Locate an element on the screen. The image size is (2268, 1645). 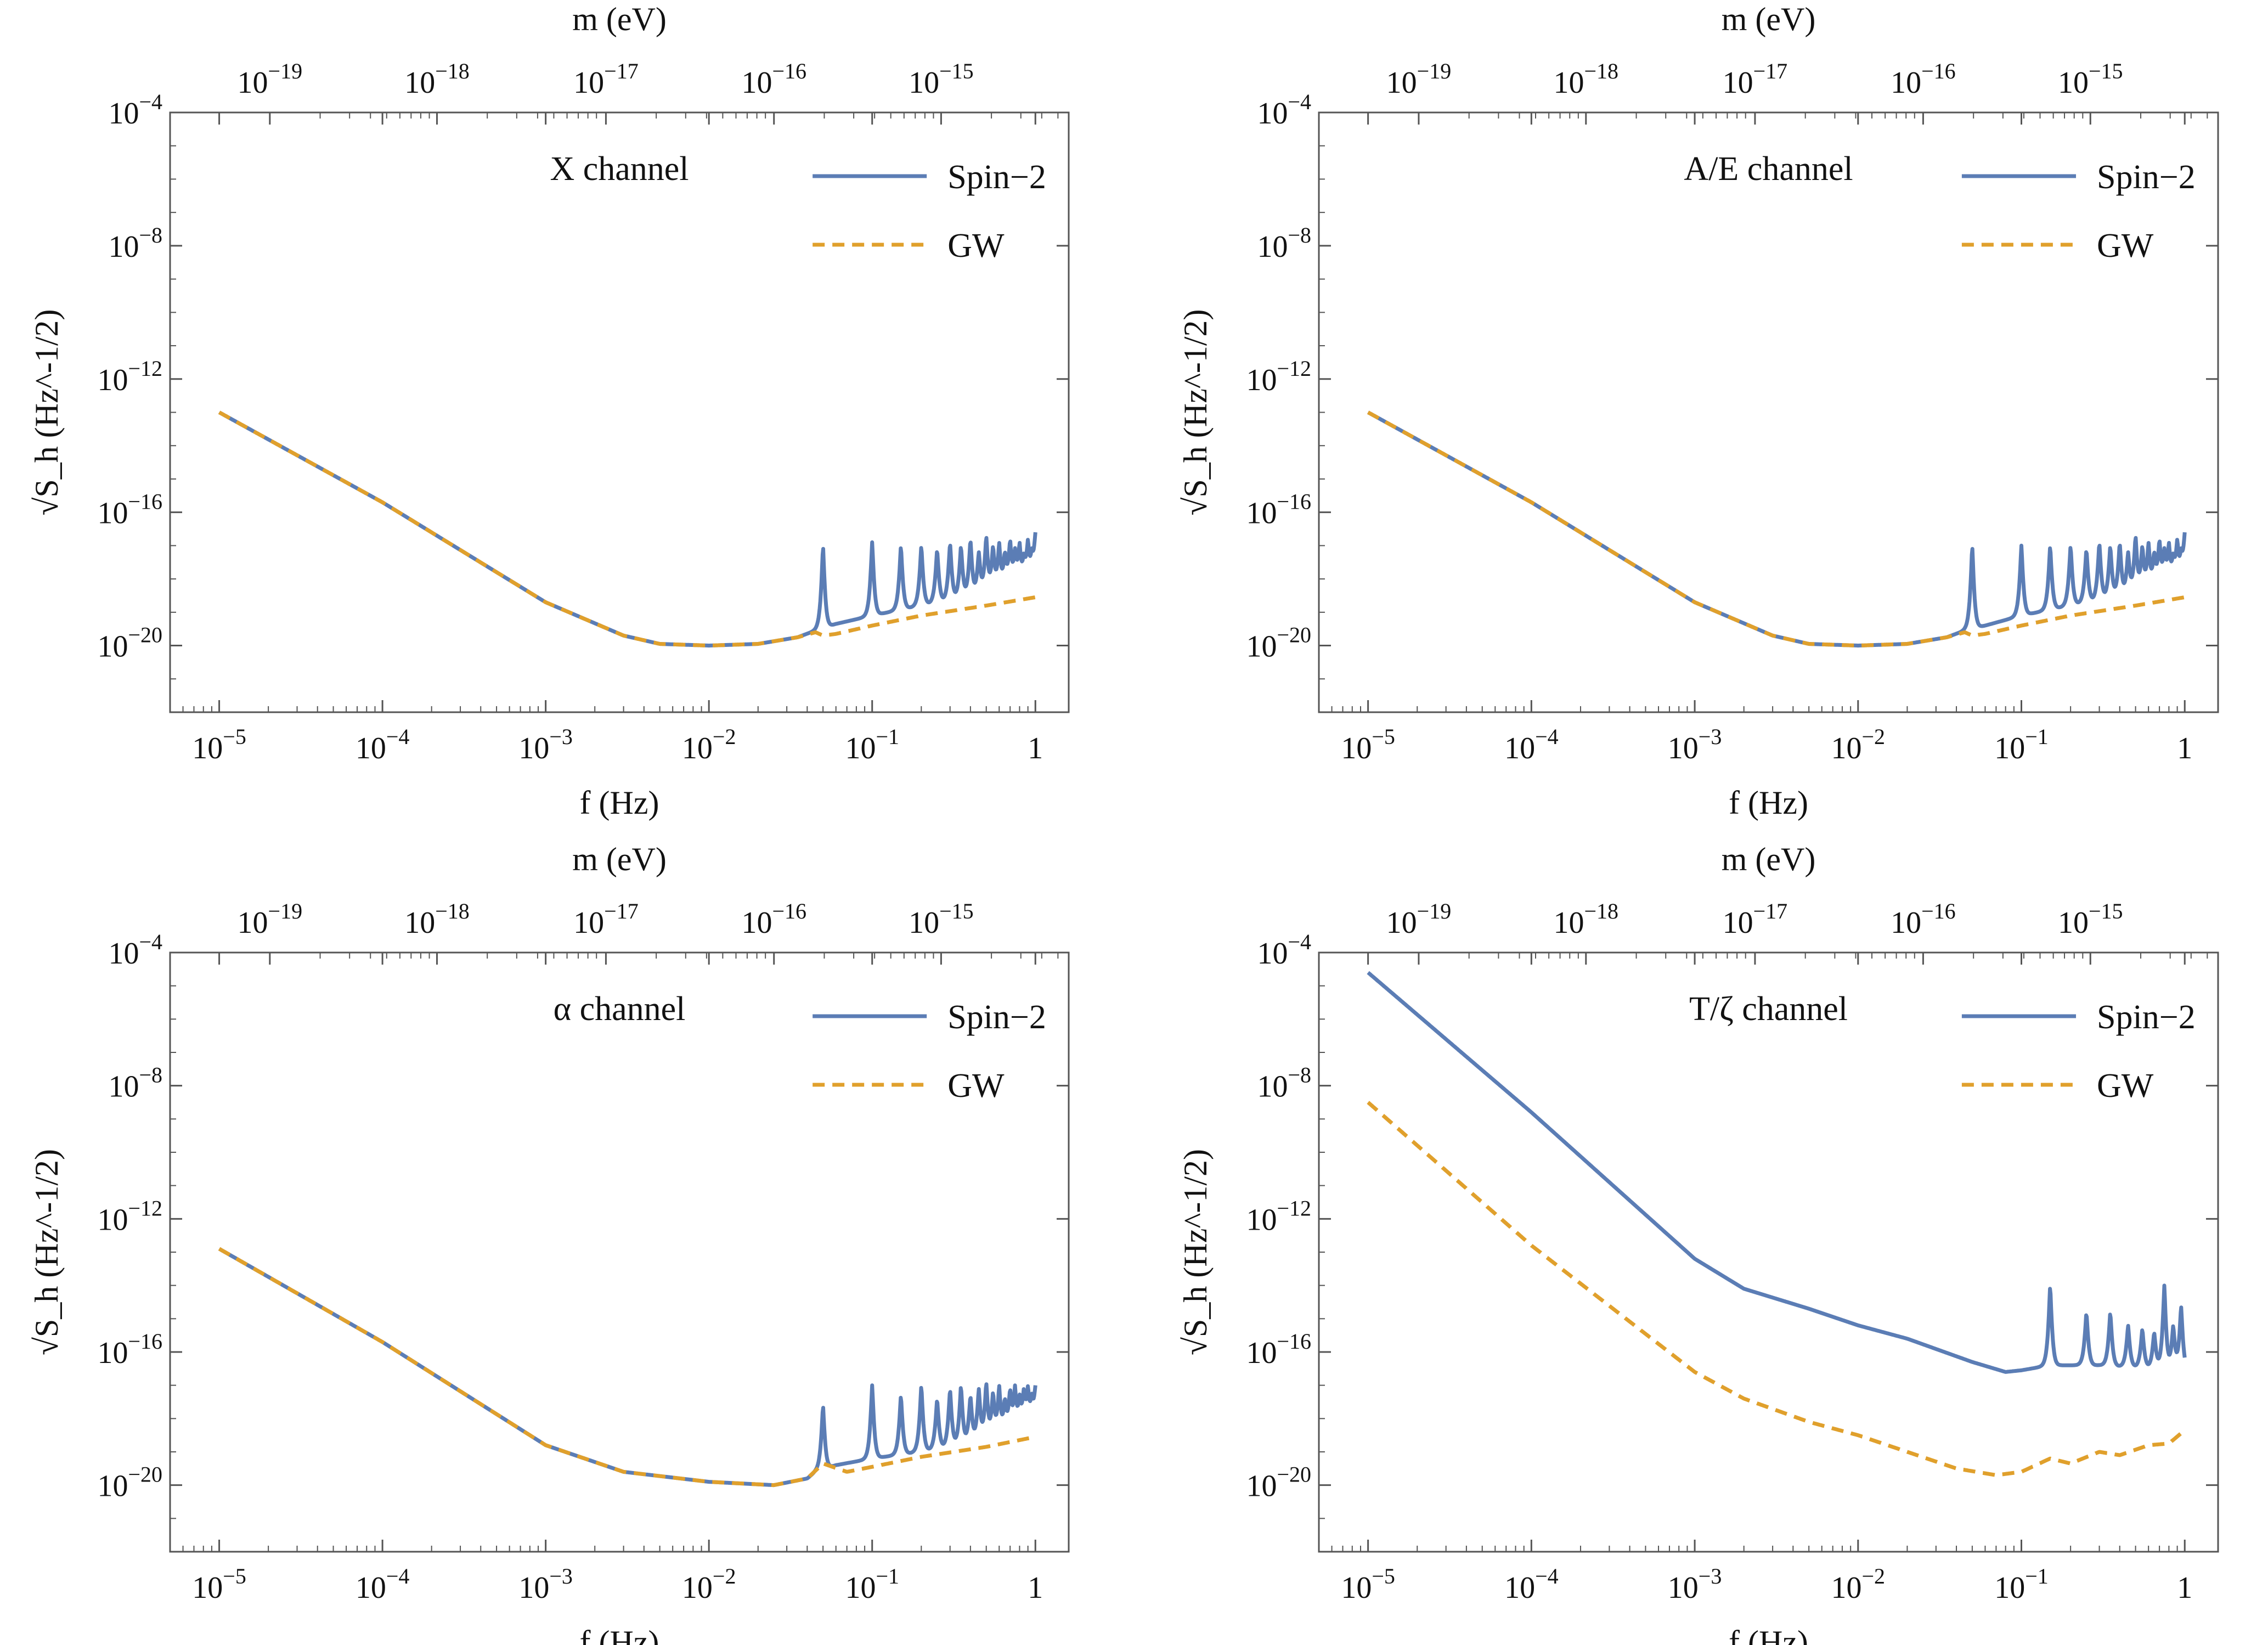
channel-label: α channel is located at coordinates (620, 1009).